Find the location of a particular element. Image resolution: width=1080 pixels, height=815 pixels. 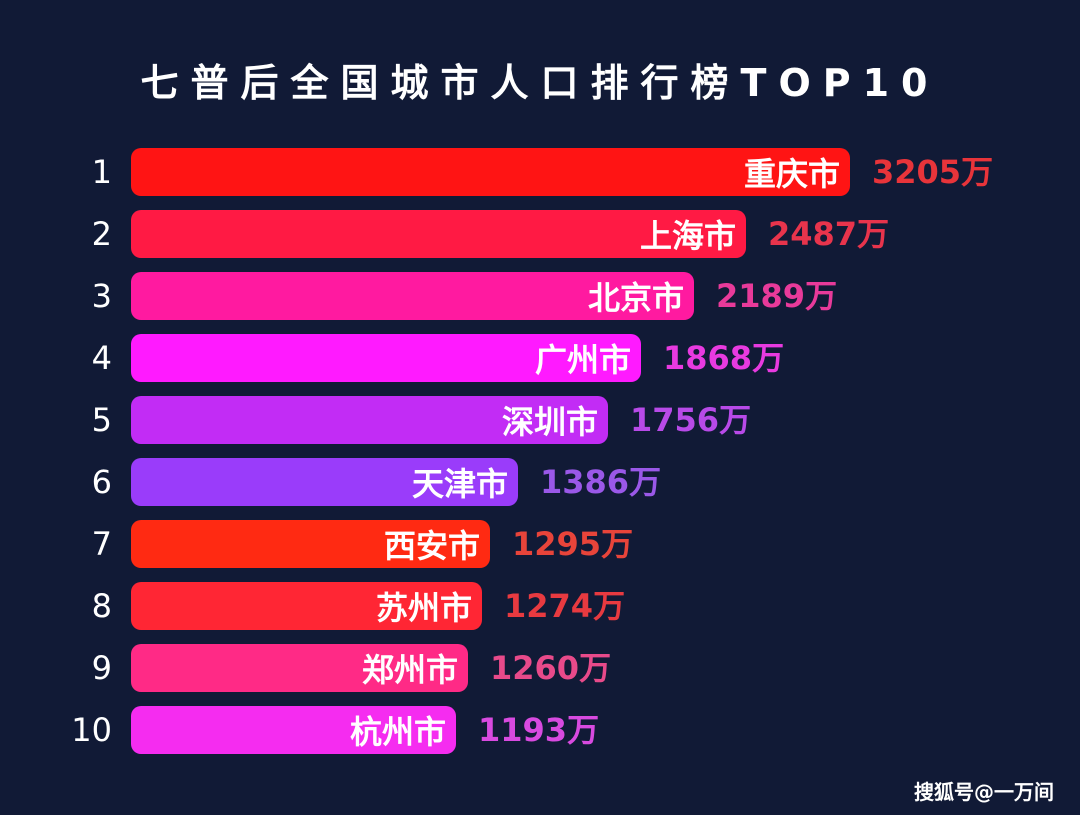

bar: 西安市 is located at coordinates (310, 544).